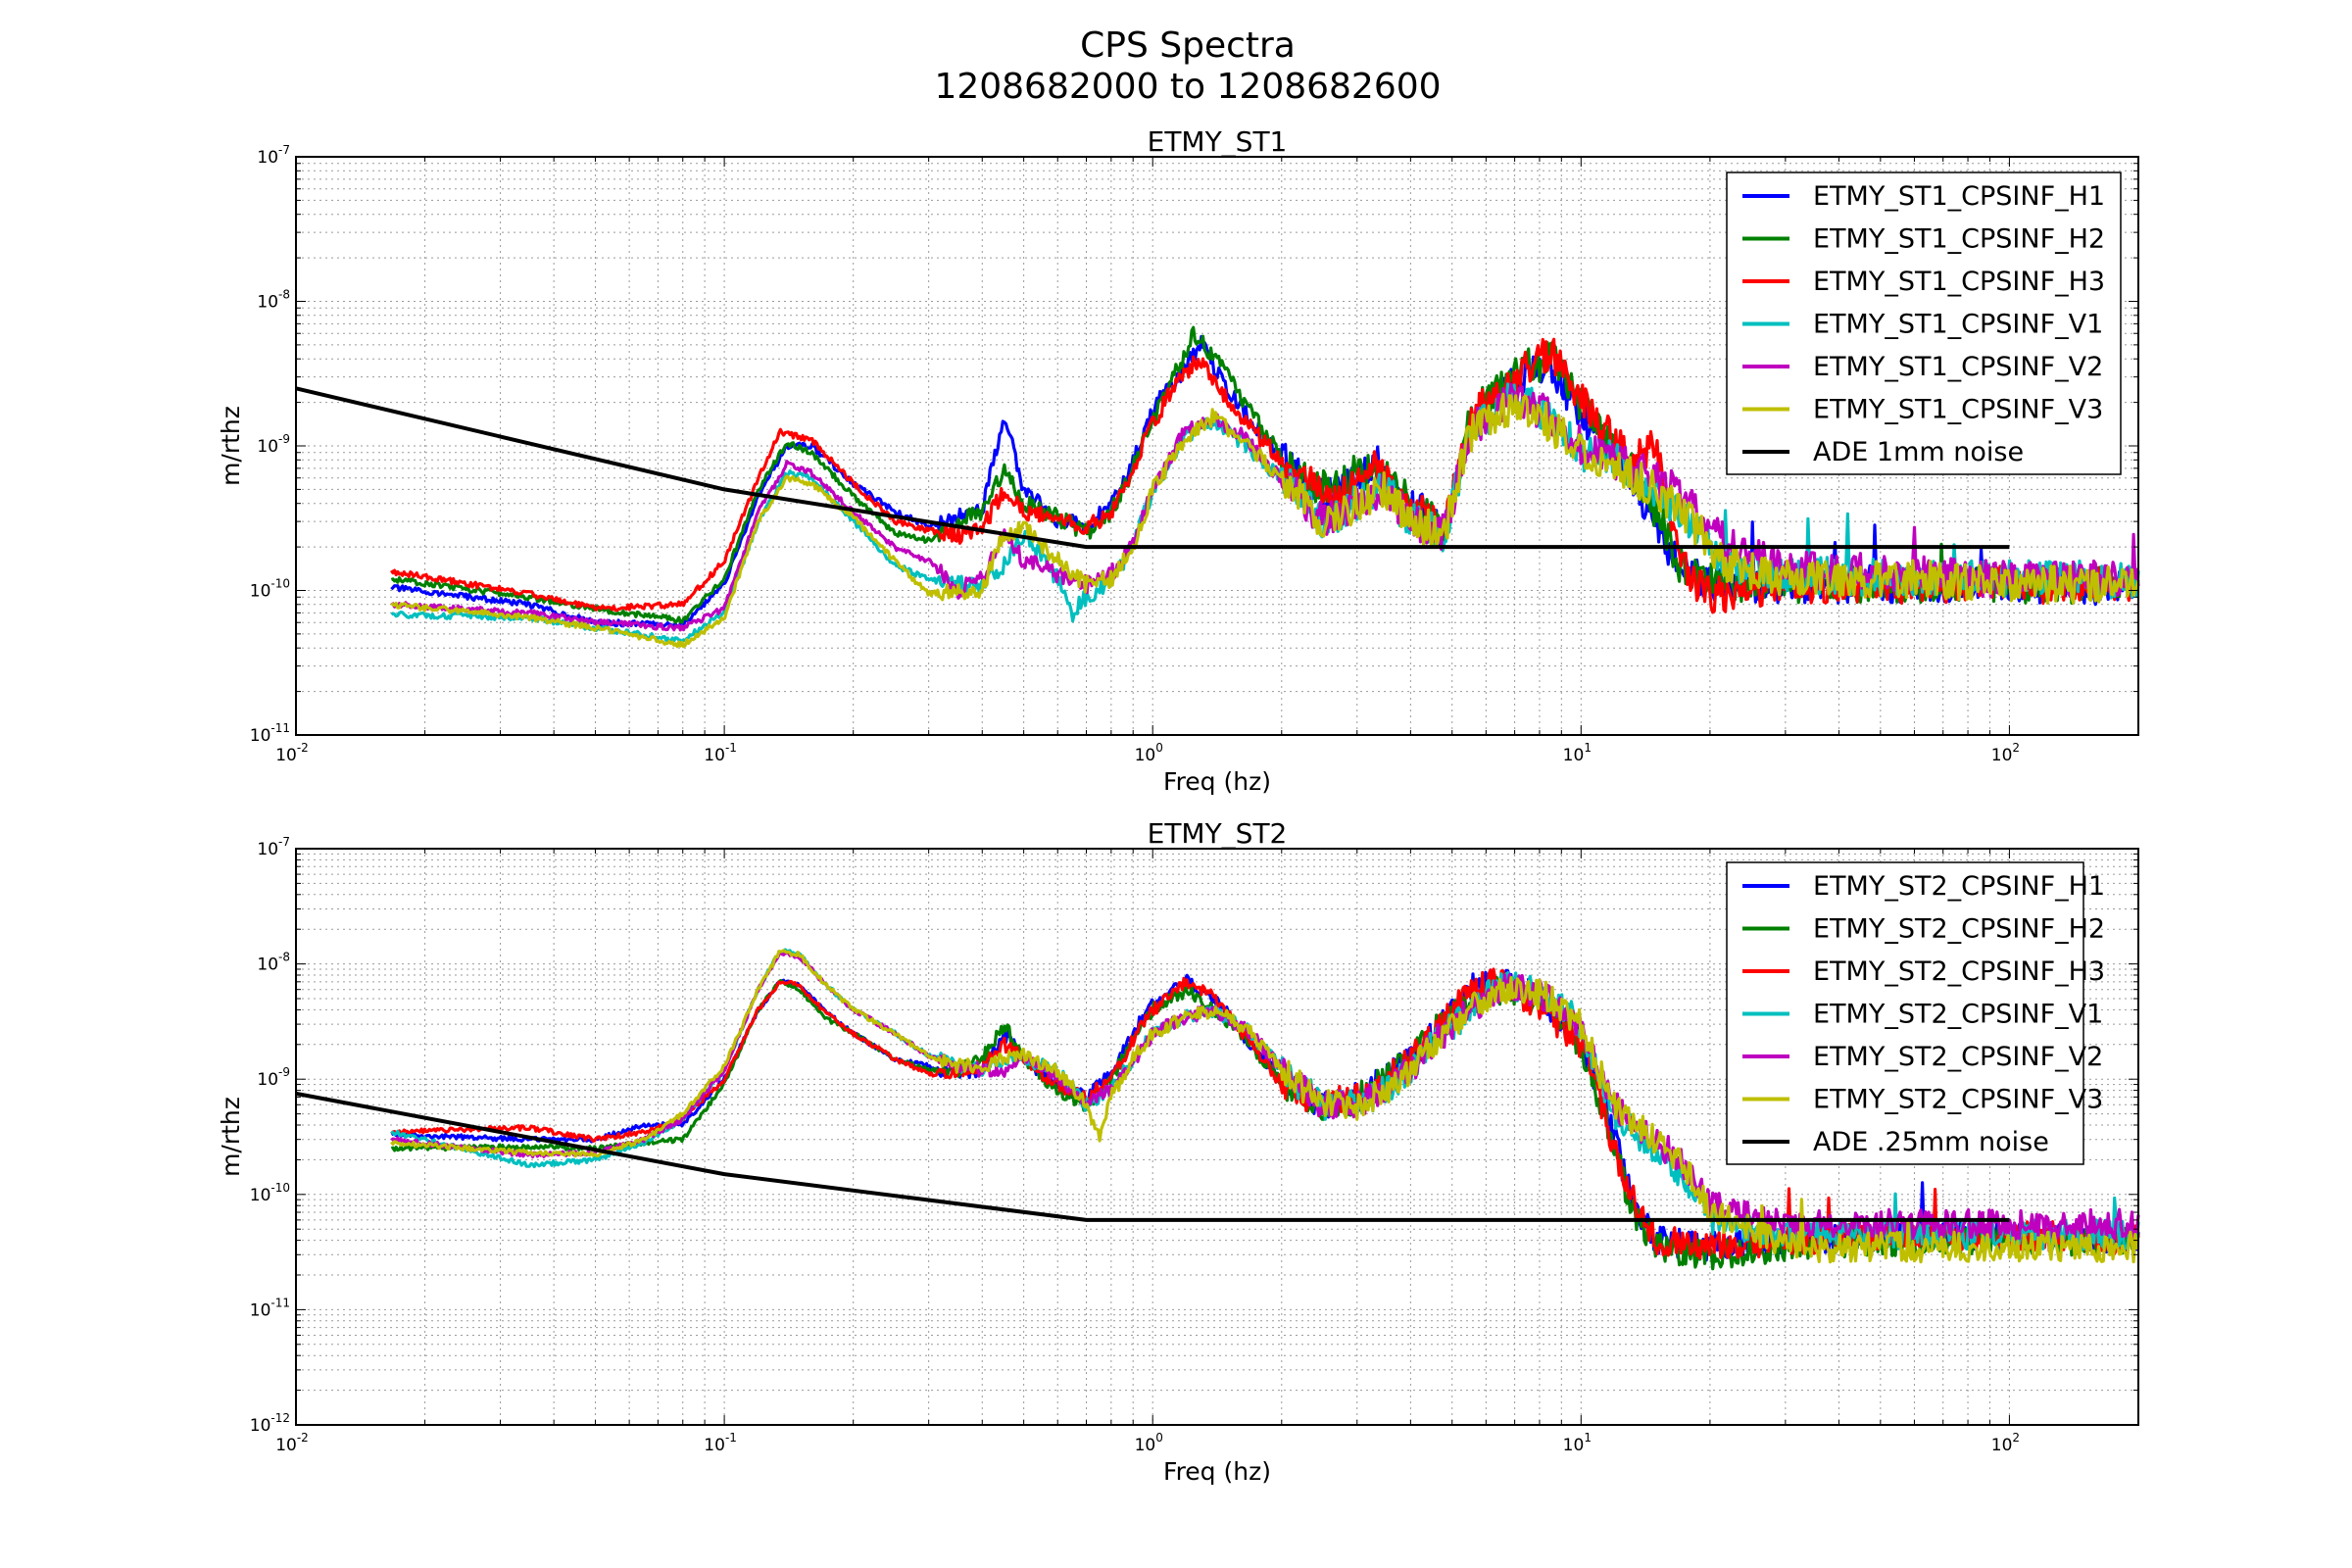 The image size is (2352, 1568). What do you see at coordinates (273, 847) in the screenshot?
I see `st2-y-tick-label: 10⁻⁷` at bounding box center [273, 847].